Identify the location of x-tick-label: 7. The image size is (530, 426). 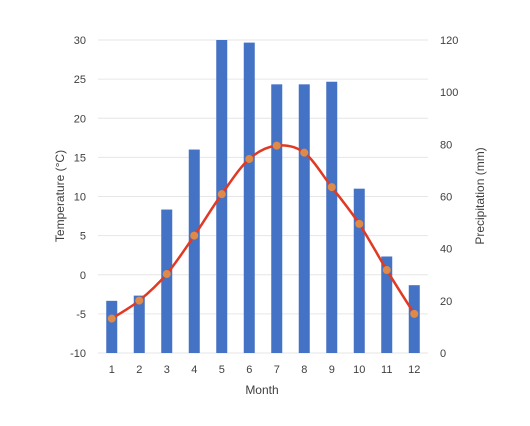
(277, 370).